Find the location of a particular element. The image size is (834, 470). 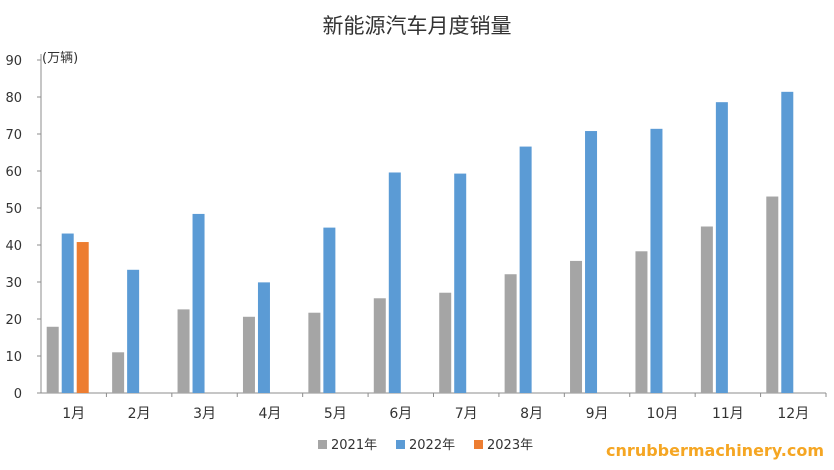

x-tick-label: 12月 is located at coordinates (793, 414).